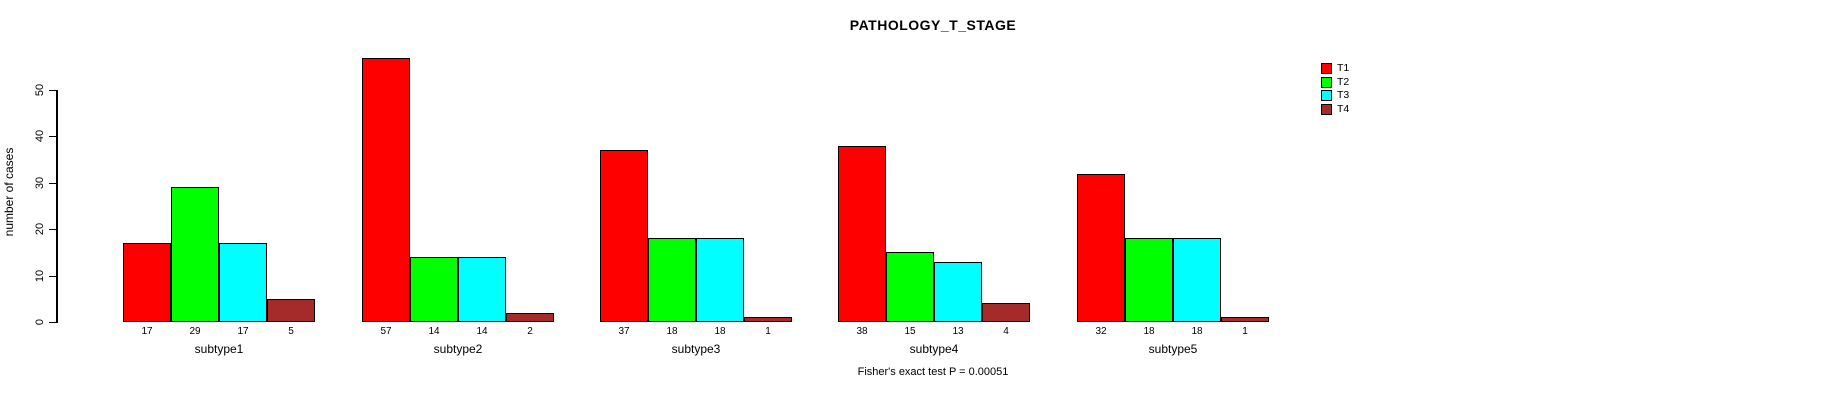 The width and height of the screenshot is (1840, 400). I want to click on bar-value-subtype2-T3: 14, so click(482, 331).